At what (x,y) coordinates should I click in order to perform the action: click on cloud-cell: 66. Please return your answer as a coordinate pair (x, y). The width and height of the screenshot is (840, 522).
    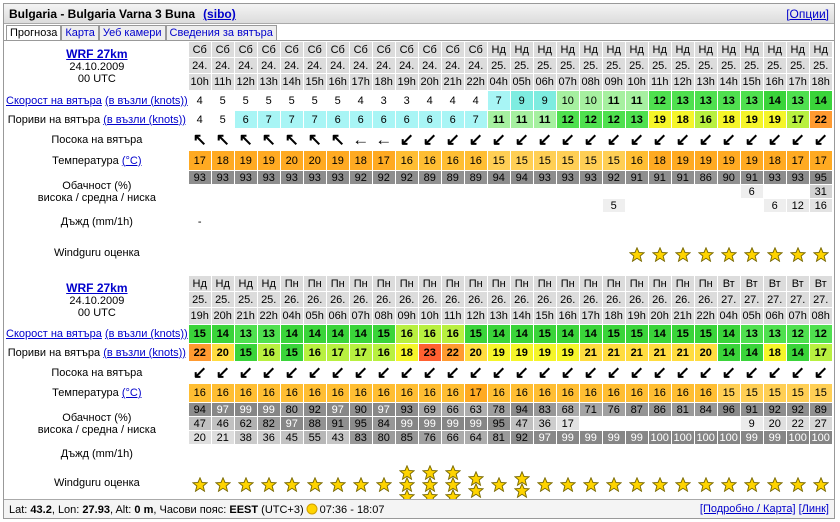
    Looking at the image, I should click on (452, 409).